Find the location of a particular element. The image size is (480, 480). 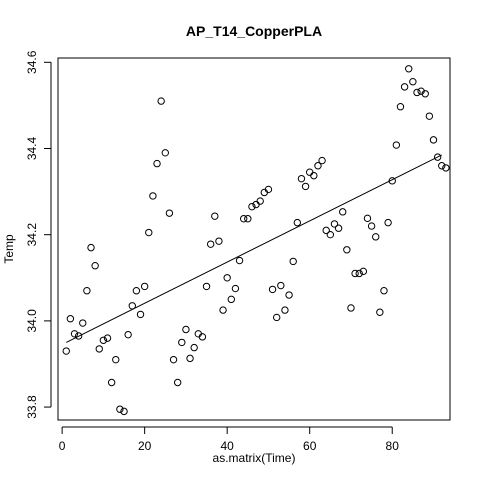

x-tick-label: 20 is located at coordinates (145, 446).